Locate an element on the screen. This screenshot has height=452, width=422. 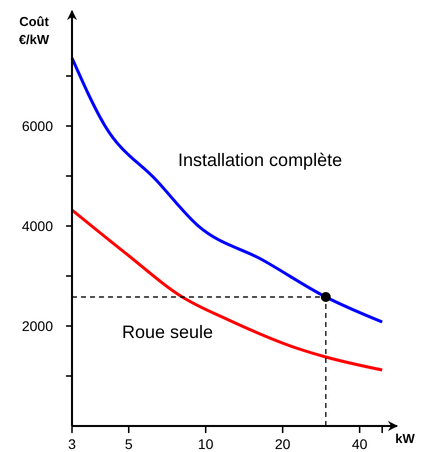
series-label: Roue seule is located at coordinates (168, 332).